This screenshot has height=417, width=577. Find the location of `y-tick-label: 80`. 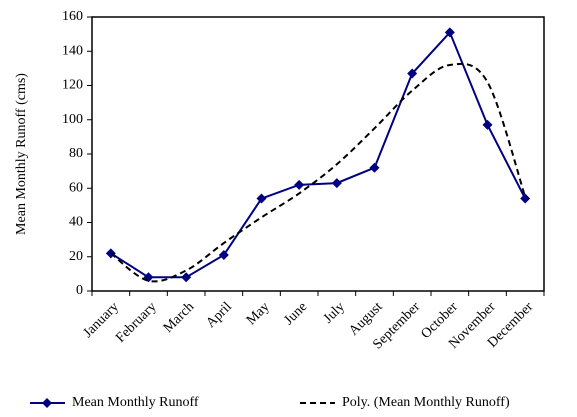

y-tick-label: 80 is located at coordinates (76, 153).